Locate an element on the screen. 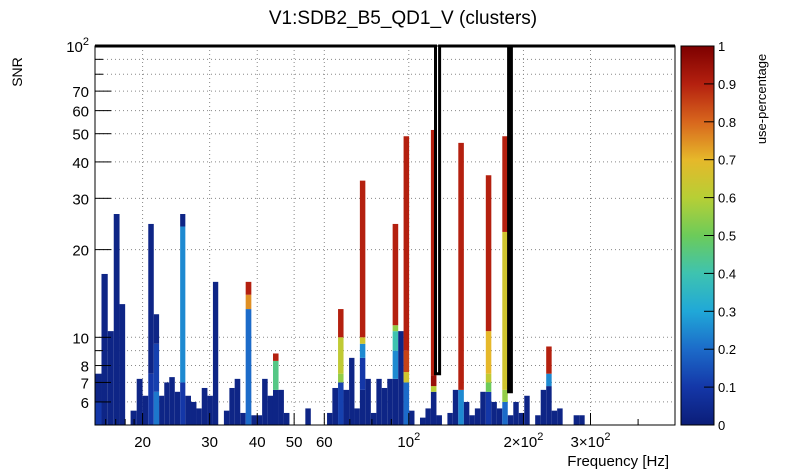  colorbar-tick-label: 0 is located at coordinates (721, 425).